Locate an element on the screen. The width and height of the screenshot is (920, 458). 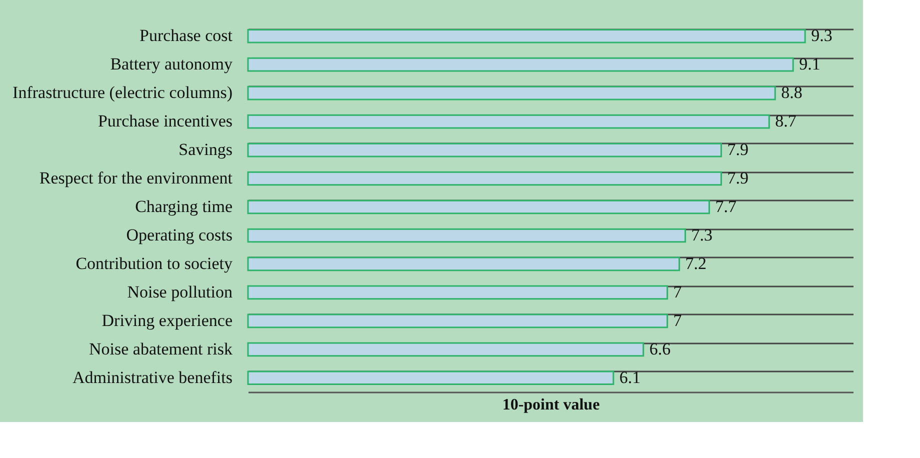
data-label: 9.3 is located at coordinates (821, 36).